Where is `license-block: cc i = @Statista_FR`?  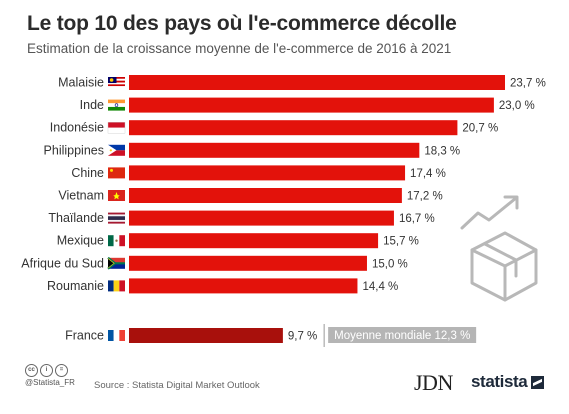
license-block: cc i = @Statista_FR is located at coordinates (50, 375).